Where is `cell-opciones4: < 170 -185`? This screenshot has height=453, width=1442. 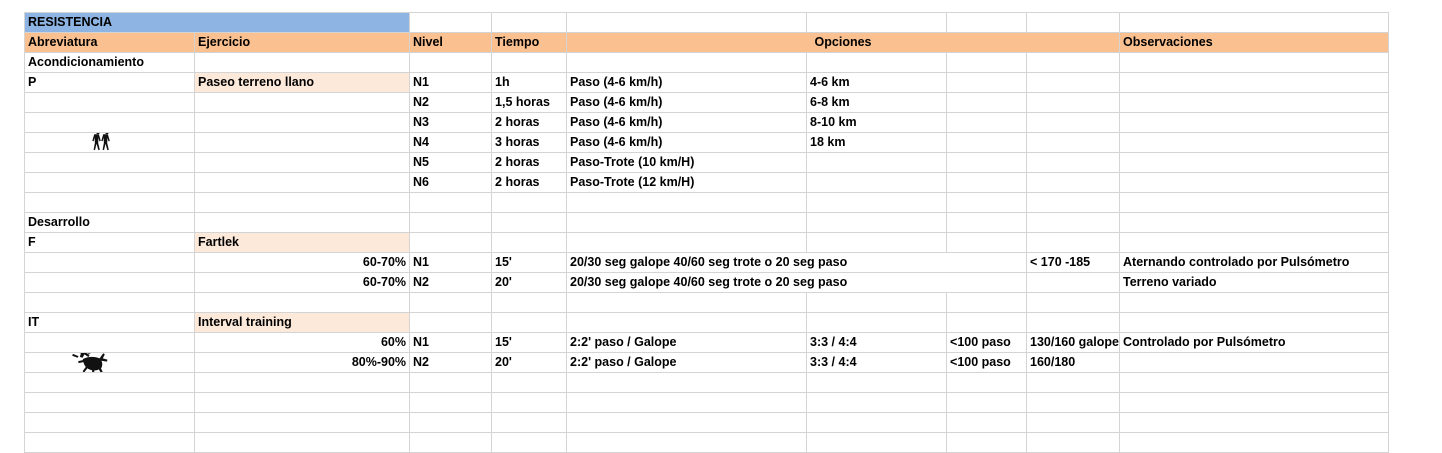
cell-opciones4: < 170 -185 is located at coordinates (1073, 262).